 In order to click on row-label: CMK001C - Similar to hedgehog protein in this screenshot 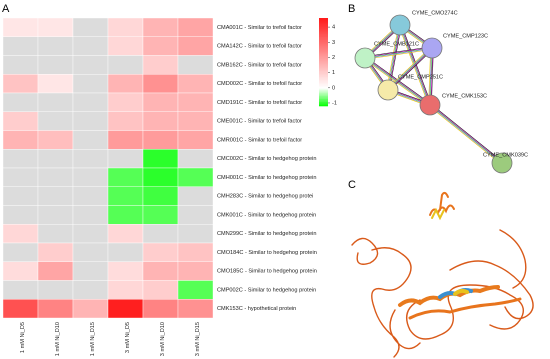, I will do `click(266, 215)`.